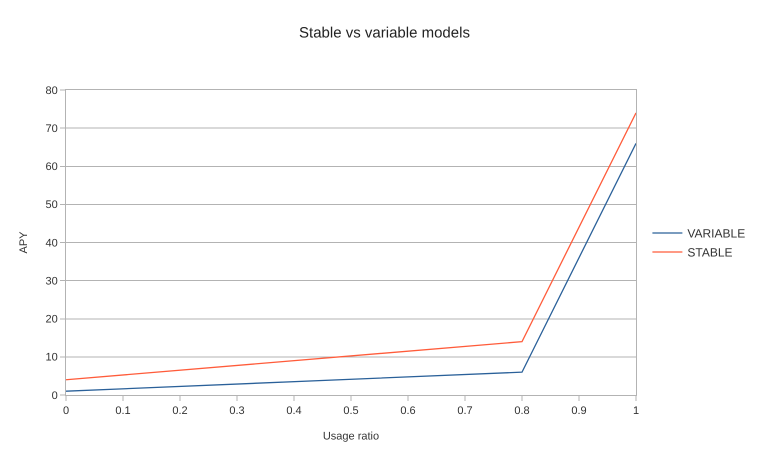  I want to click on y-tick-label: 80, so click(52, 90).